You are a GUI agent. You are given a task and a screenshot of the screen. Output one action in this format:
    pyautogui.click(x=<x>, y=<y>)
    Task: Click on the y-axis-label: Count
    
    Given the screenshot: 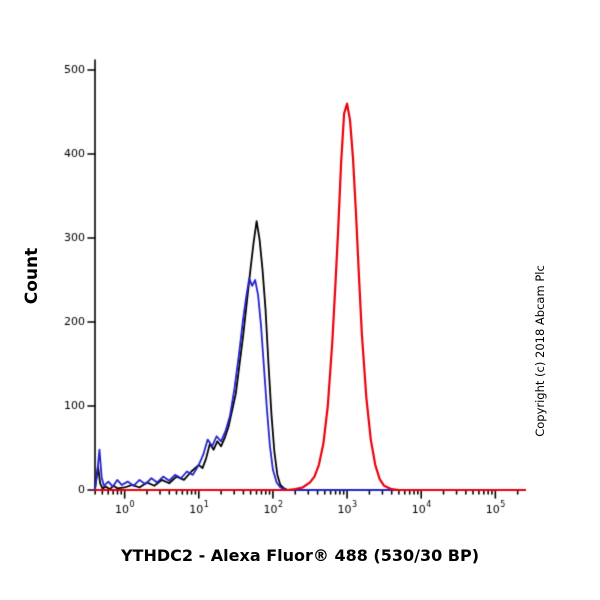 What is the action you would take?
    pyautogui.click(x=32, y=276)
    